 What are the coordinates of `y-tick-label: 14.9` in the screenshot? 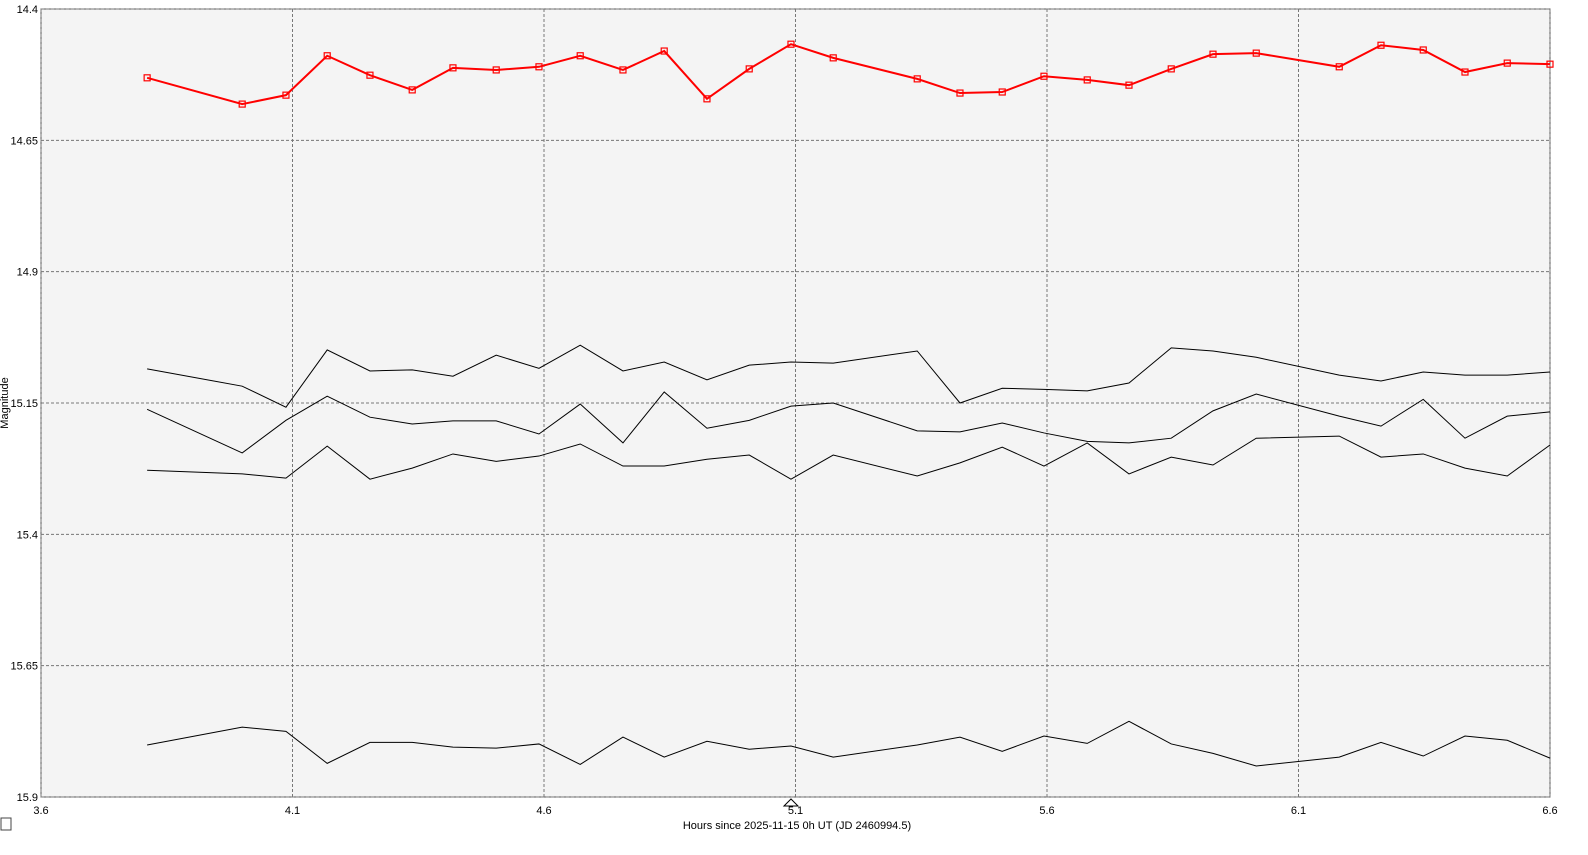 It's located at (27, 273).